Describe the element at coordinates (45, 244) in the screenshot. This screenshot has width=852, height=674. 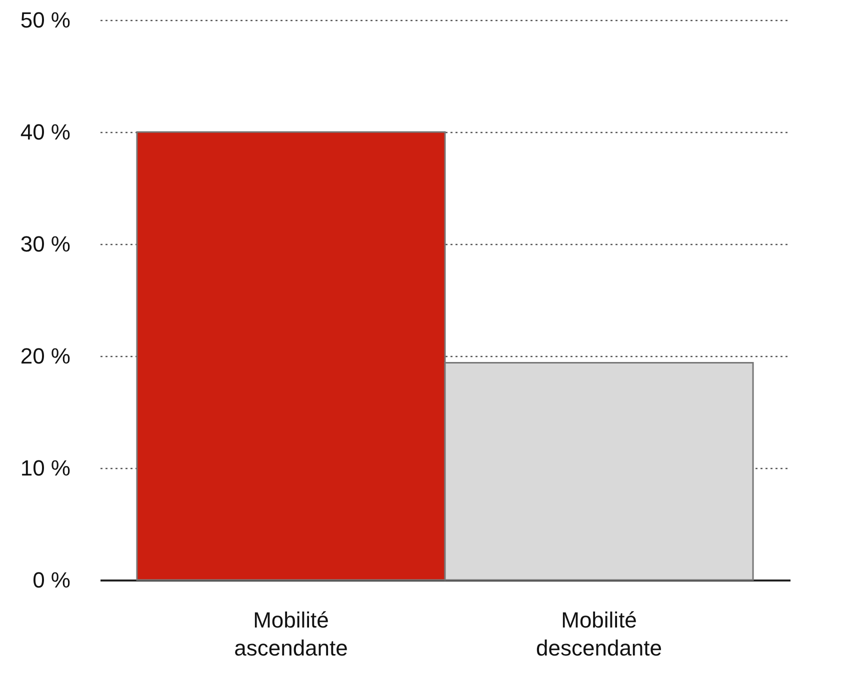
I see `y-tick-label: 30 %` at that location.